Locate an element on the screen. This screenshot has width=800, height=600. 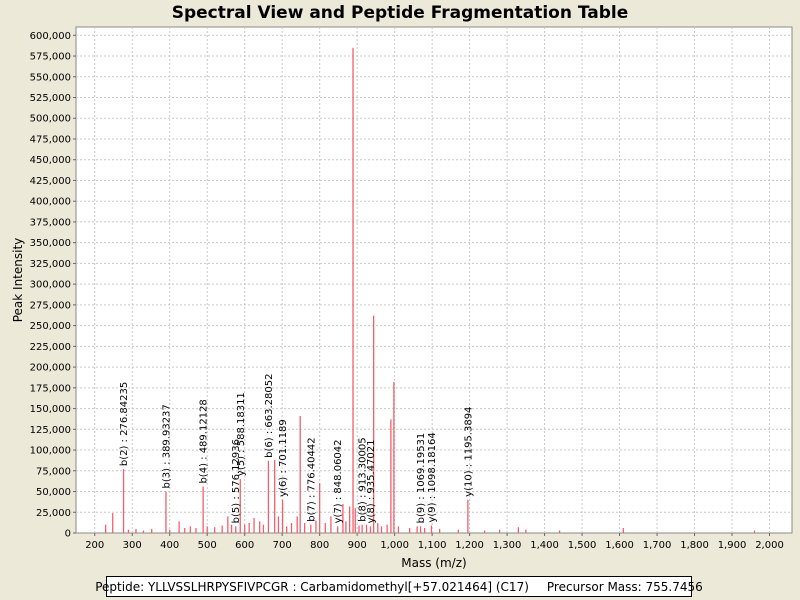
y-tick-label: 375,000 is located at coordinates (50, 222).